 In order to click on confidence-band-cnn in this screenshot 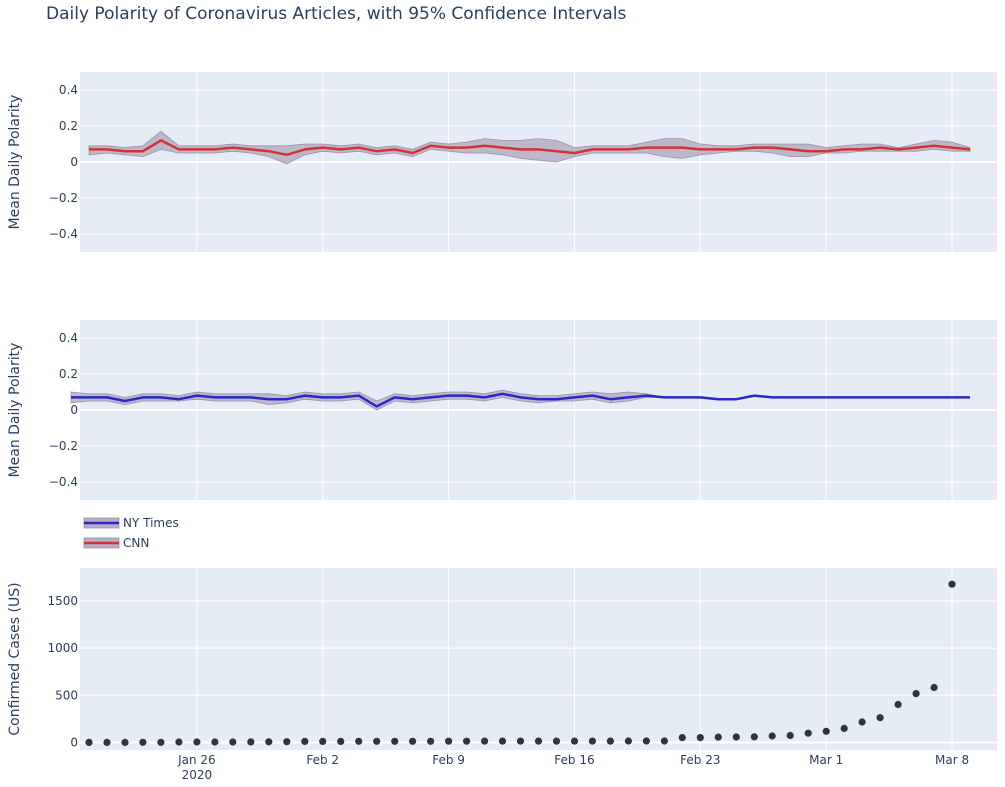, I will do `click(529, 147)`.